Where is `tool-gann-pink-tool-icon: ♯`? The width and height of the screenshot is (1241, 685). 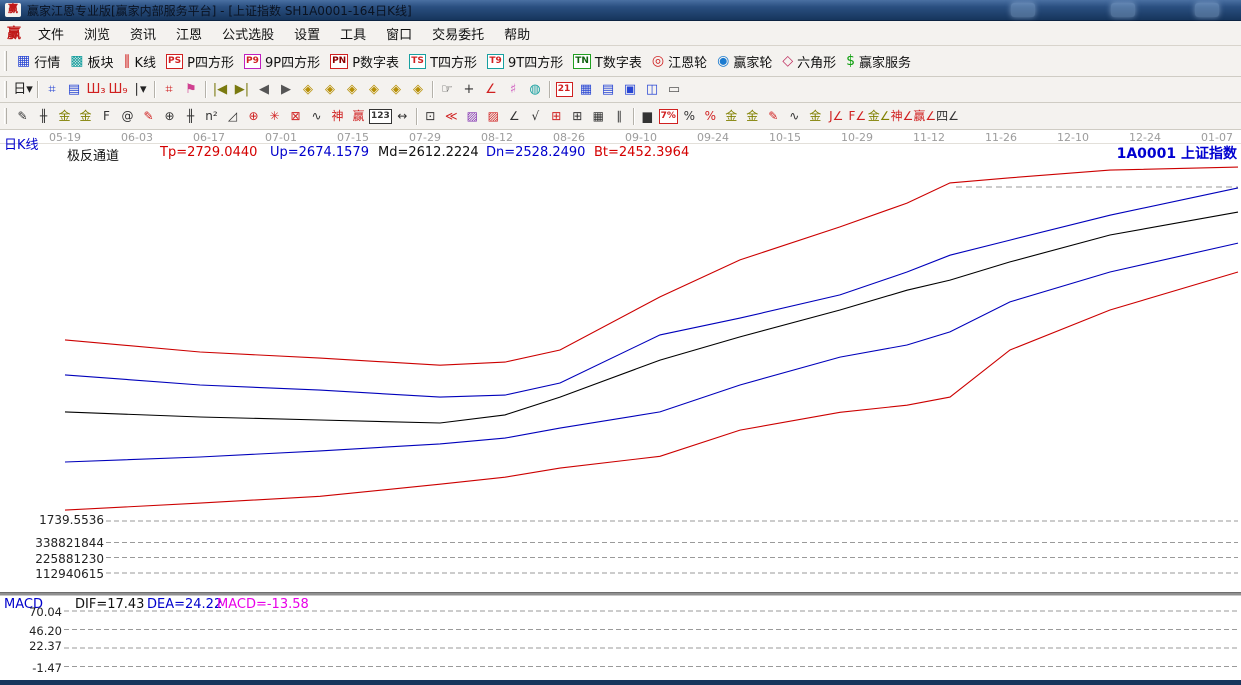 tool-gann-pink-tool-icon: ♯ is located at coordinates (513, 89).